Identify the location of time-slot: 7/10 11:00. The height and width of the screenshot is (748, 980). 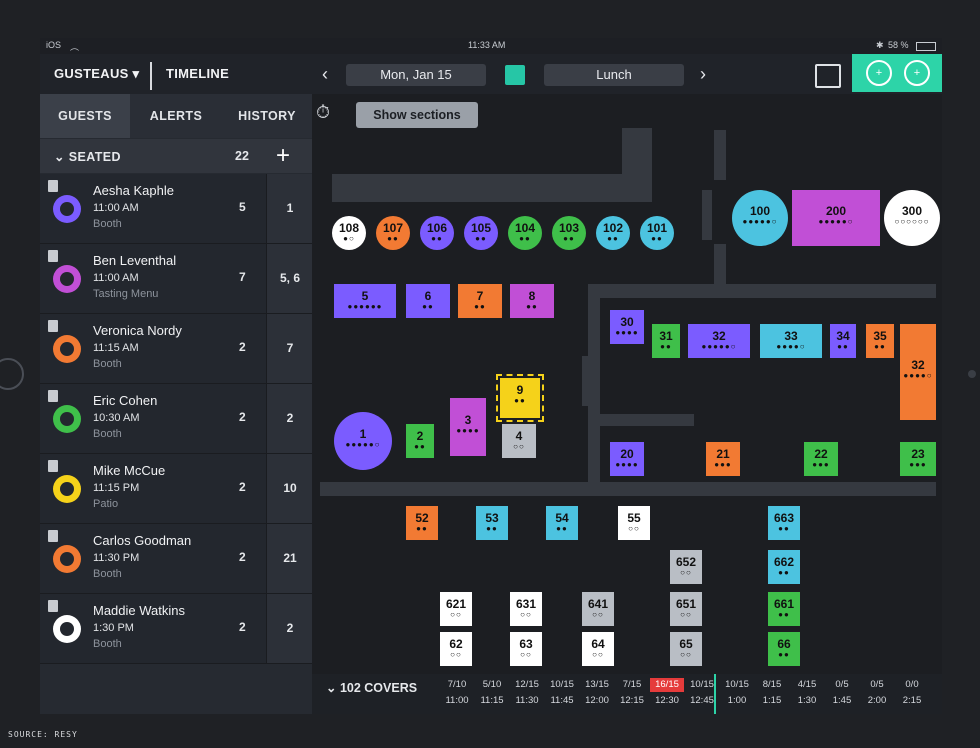
(457, 694).